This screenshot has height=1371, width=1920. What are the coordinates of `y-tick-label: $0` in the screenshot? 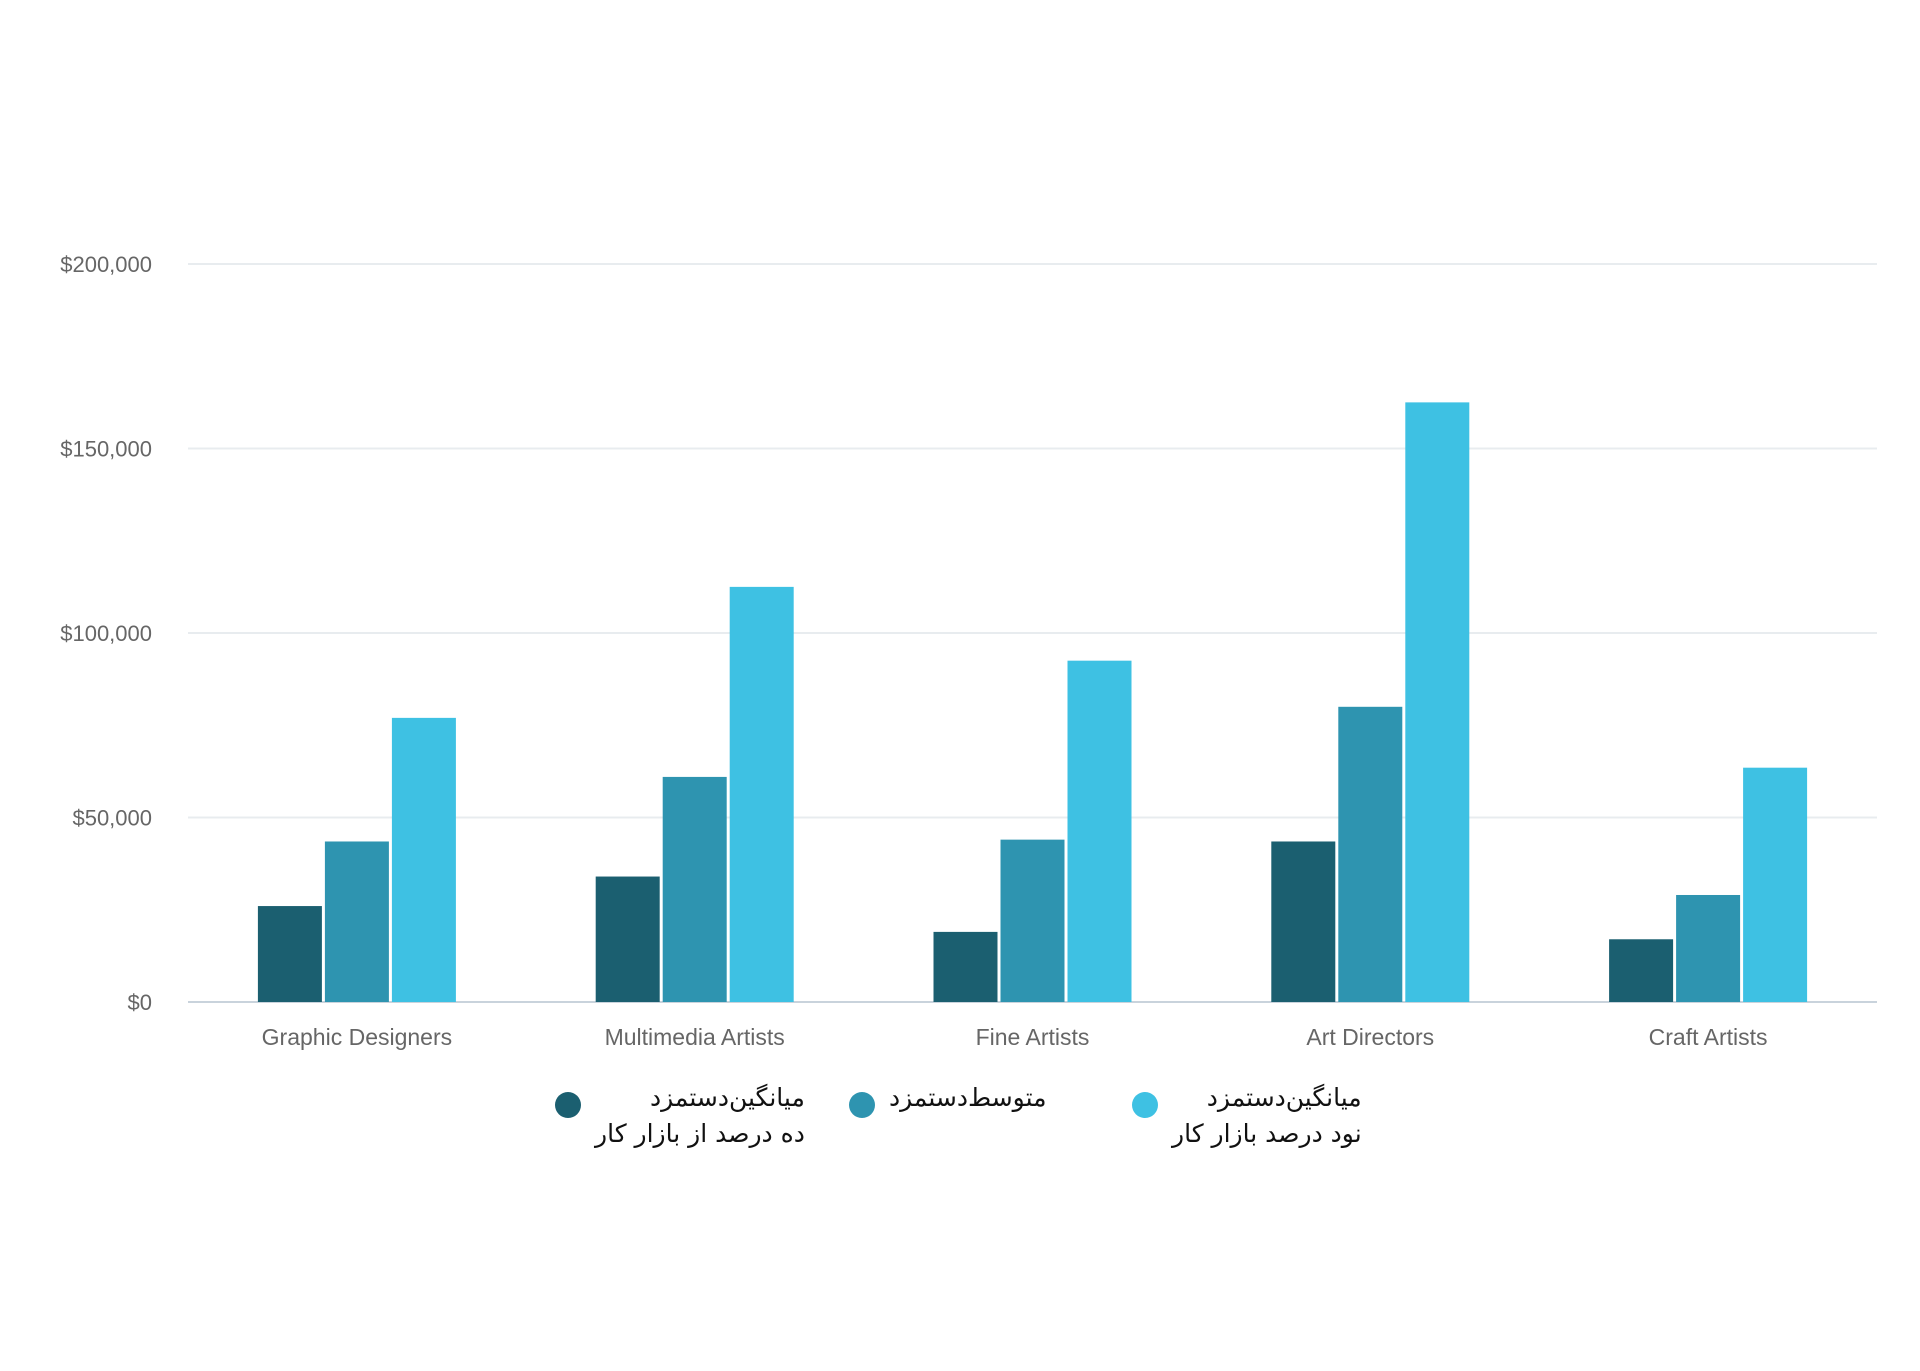 It's located at (140, 1002).